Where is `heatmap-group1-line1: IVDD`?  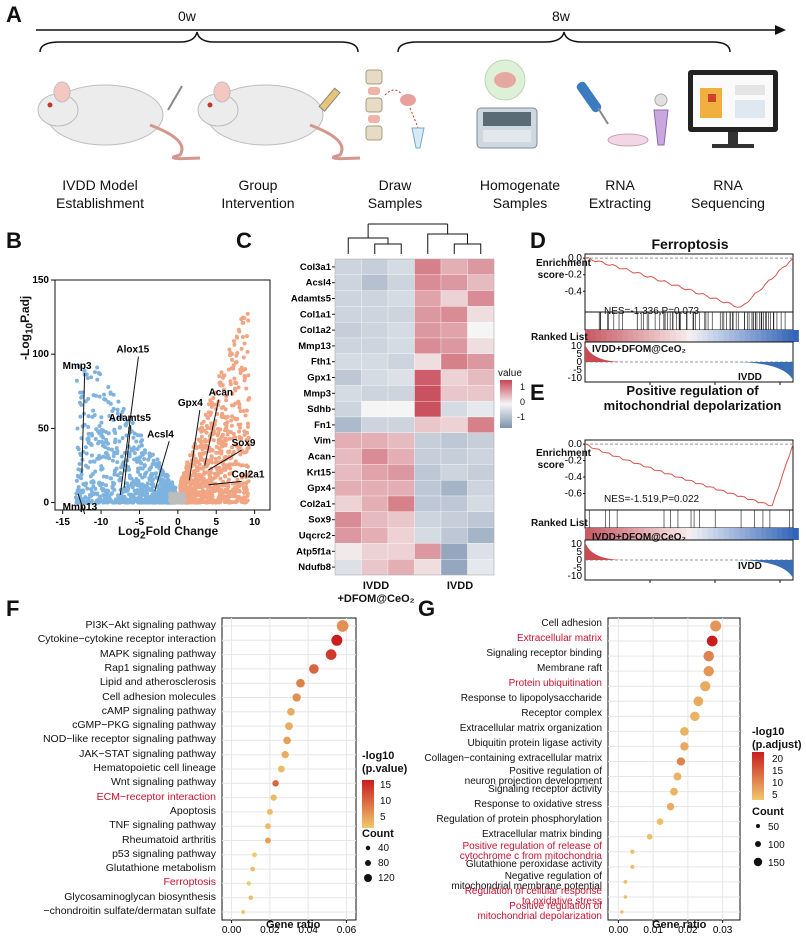
heatmap-group1-line1: IVDD is located at coordinates (376, 586).